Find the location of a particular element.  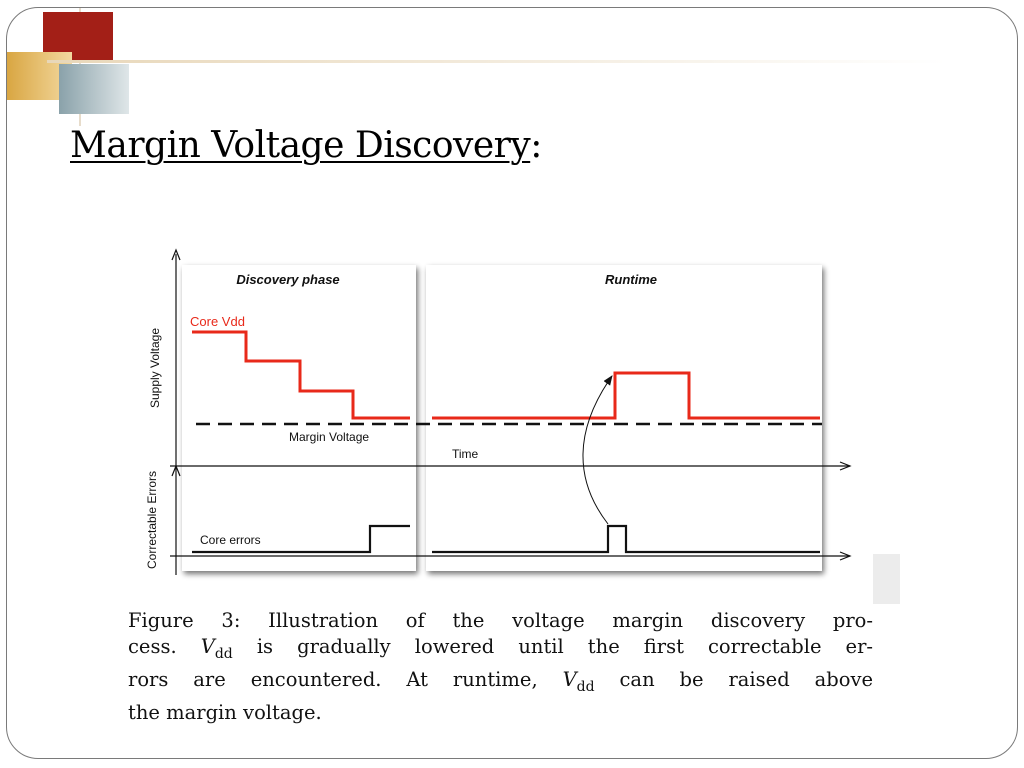

raise-voltage-arrow is located at coordinates (597, 450).